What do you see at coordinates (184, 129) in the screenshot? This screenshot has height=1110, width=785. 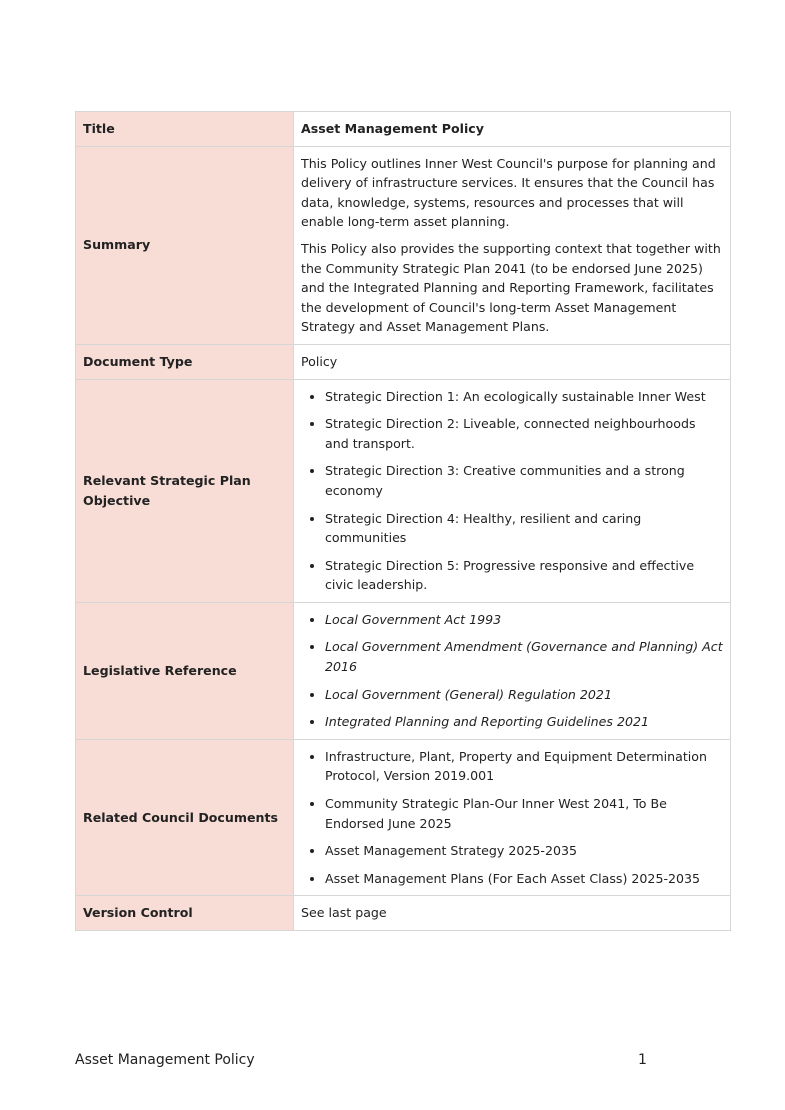 I see `row-label: Title` at bounding box center [184, 129].